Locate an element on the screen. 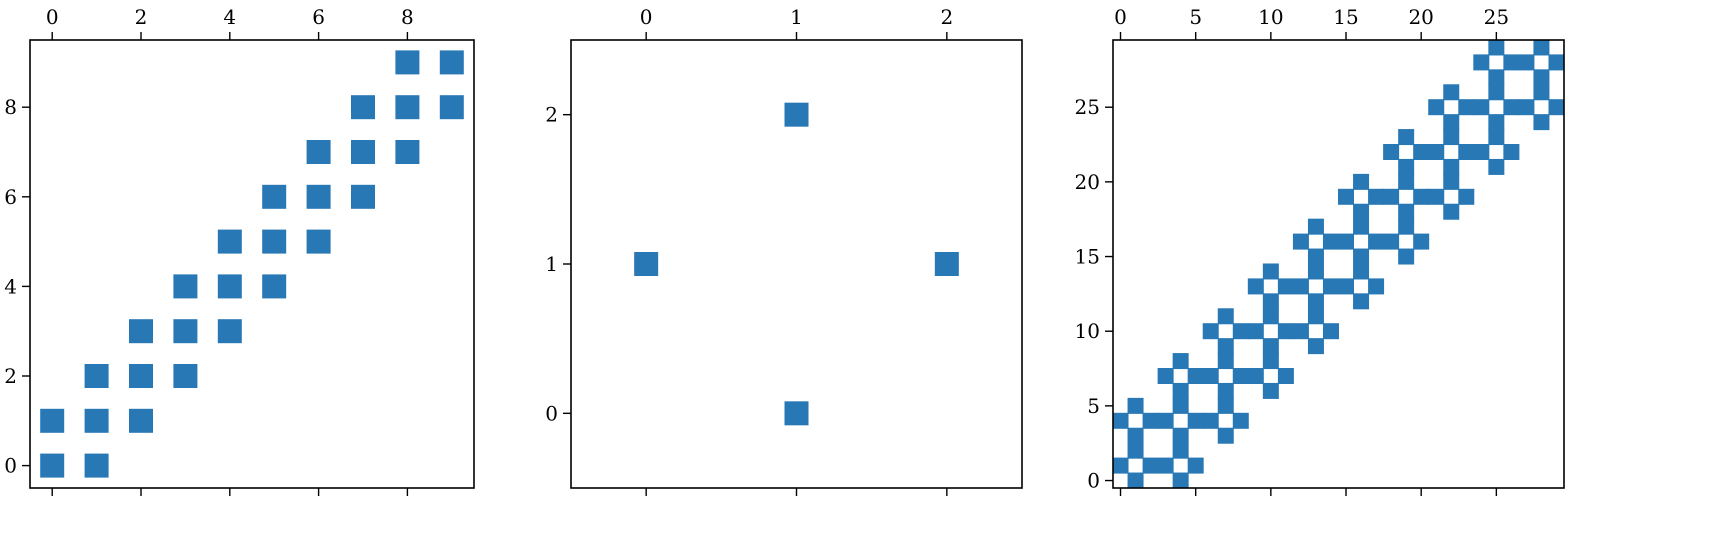 The image size is (1729, 550). x-tick-label: 8 is located at coordinates (407, 17).